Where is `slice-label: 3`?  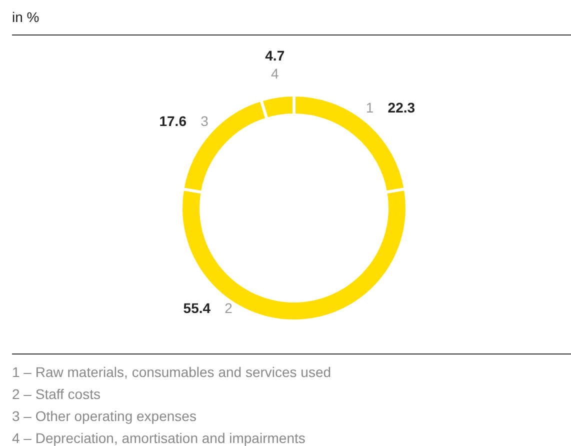
slice-label: 3 is located at coordinates (204, 121).